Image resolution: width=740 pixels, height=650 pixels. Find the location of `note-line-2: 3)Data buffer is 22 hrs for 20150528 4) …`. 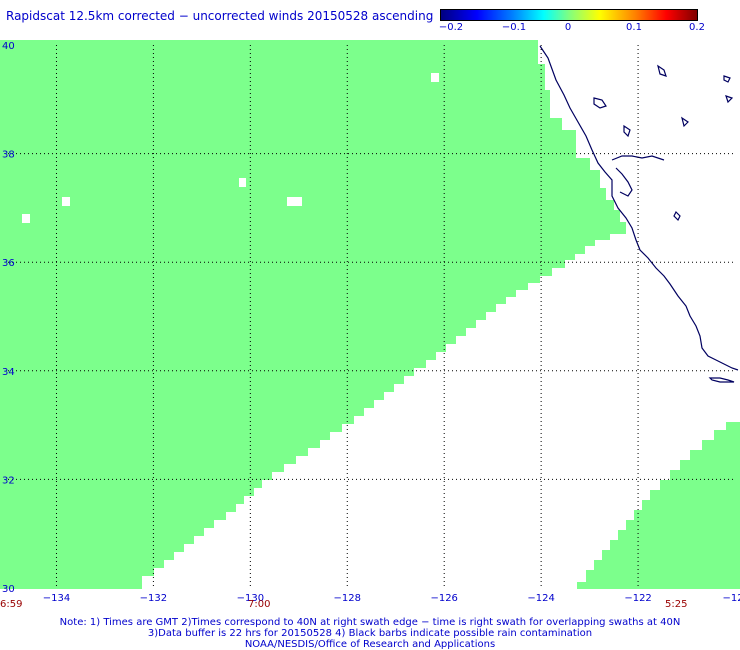

note-line-2: 3)Data buffer is 22 hrs for 20150528 4) … is located at coordinates (370, 633).